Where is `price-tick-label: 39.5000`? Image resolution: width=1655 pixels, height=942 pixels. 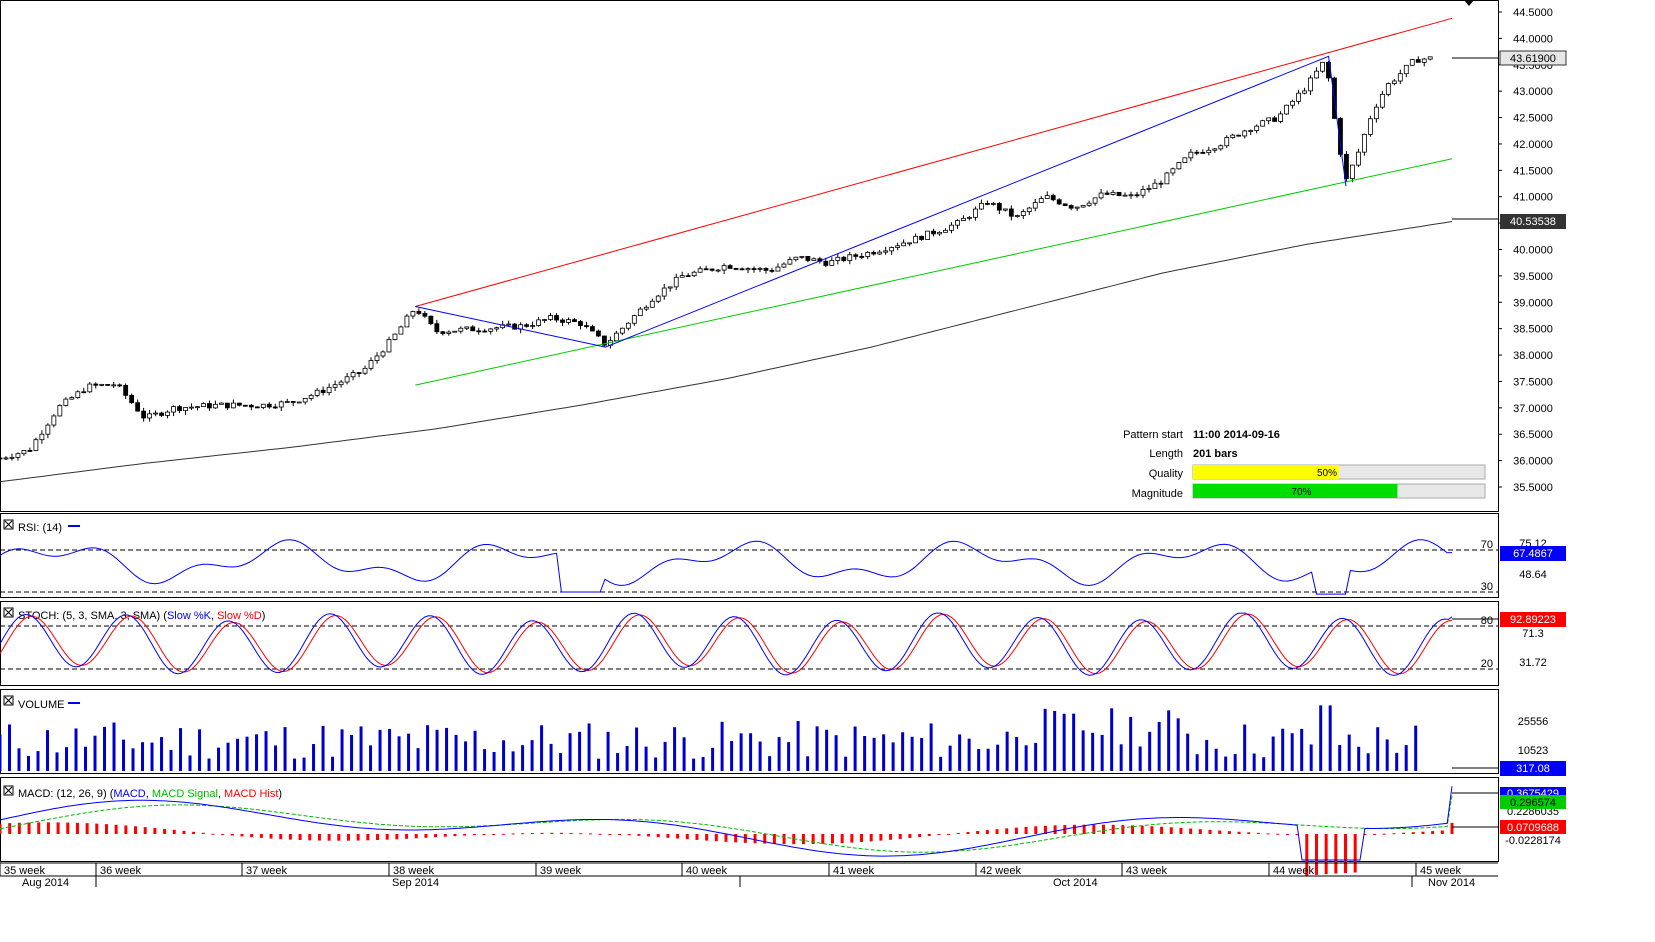
price-tick-label: 39.5000 is located at coordinates (1533, 277).